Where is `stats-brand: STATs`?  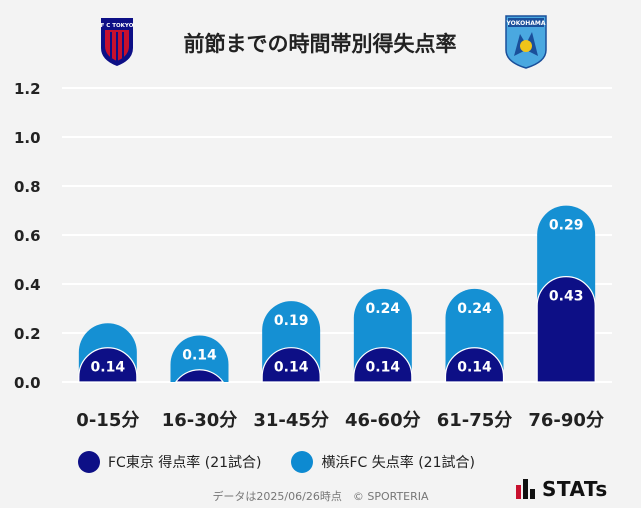 stats-brand: STATs is located at coordinates (575, 489).